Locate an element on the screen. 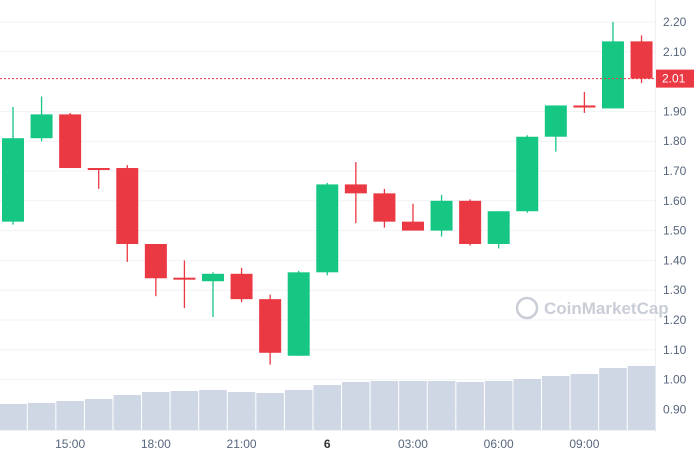 Image resolution: width=696 pixels, height=456 pixels. y-tick-label: 1.90 is located at coordinates (675, 111).